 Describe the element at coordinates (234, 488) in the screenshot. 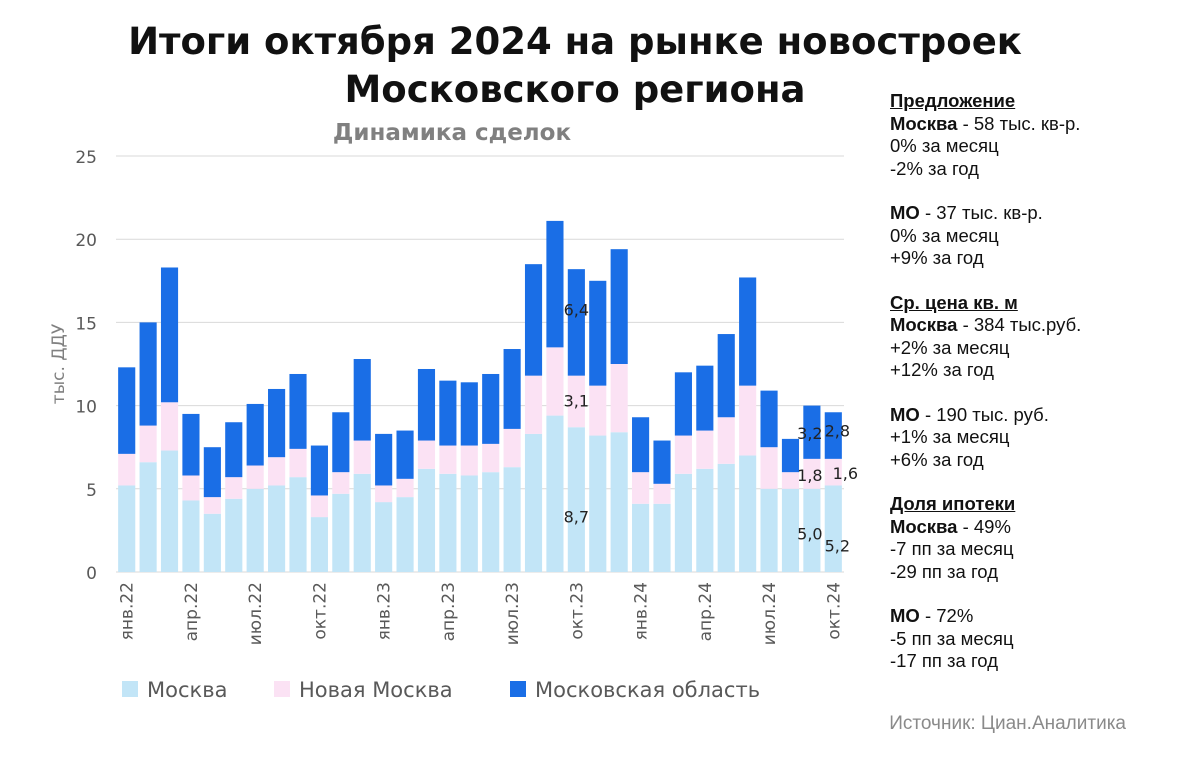

I see `bar-июн.22-Новая Москва` at that location.